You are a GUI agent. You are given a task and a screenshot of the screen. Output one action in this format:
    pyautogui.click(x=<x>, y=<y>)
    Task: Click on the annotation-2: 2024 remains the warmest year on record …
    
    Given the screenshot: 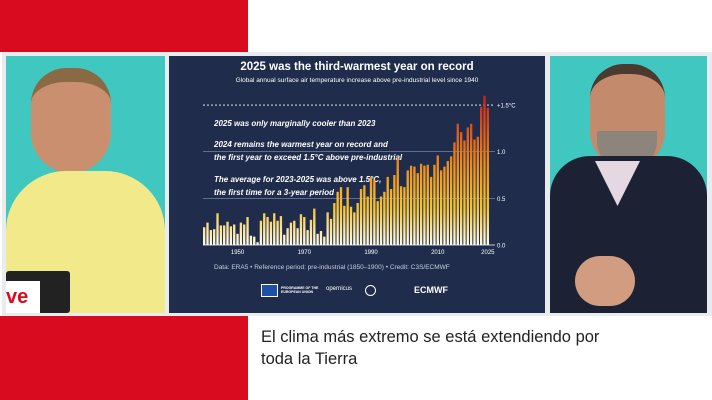 What is the action you would take?
    pyautogui.click(x=308, y=151)
    